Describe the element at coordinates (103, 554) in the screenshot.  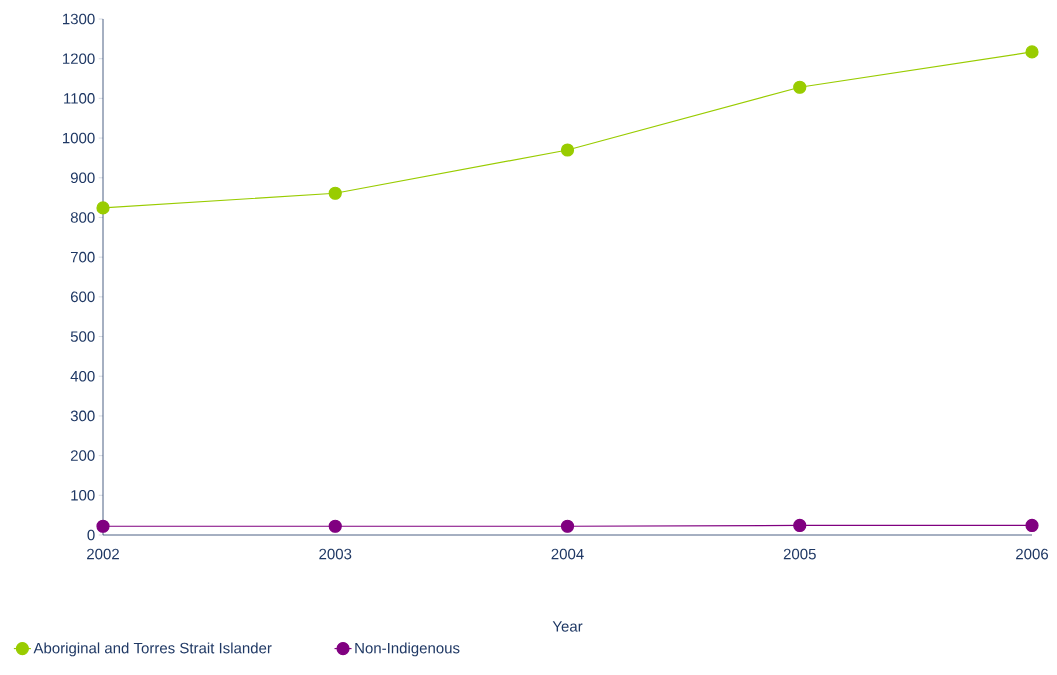
I see `x-tick-label: 2002` at that location.